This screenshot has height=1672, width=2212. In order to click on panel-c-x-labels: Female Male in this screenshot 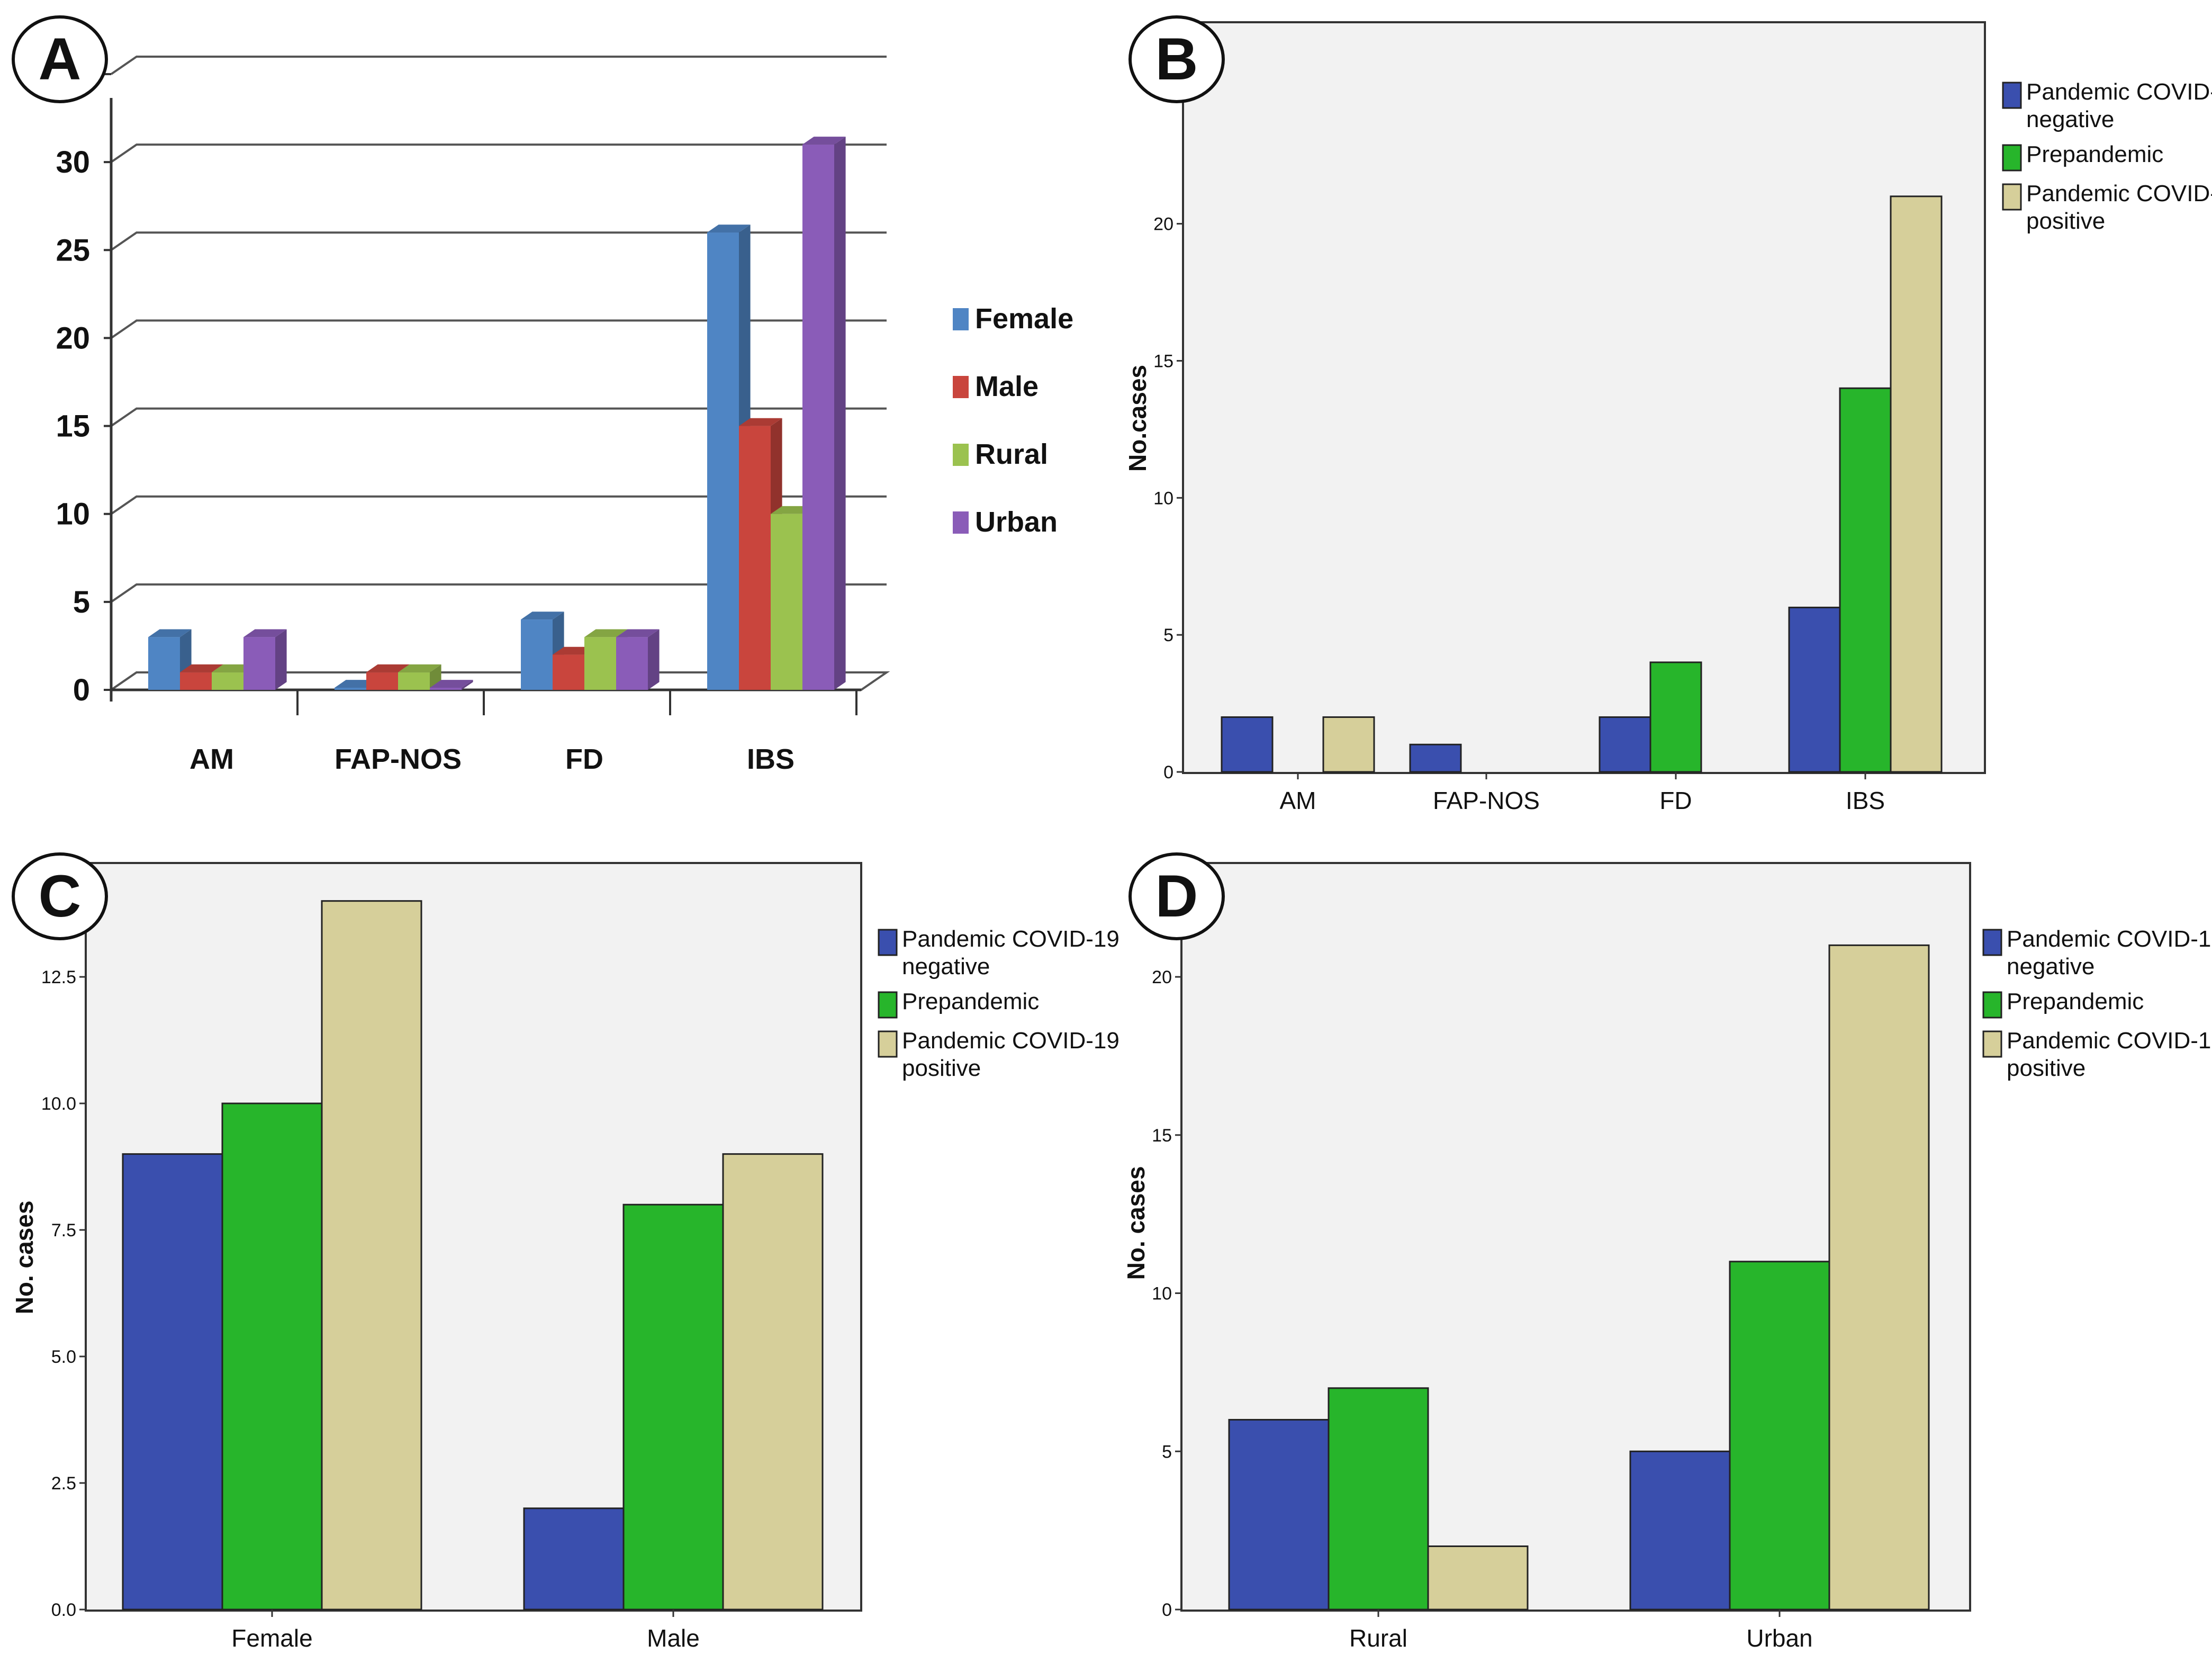, I will do `click(465, 1631)`.